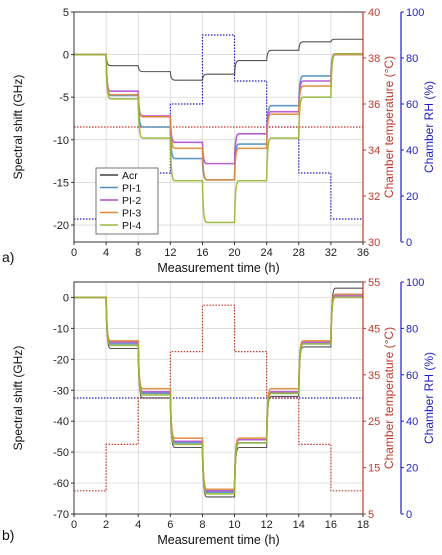 The width and height of the screenshot is (442, 555). I want to click on series-line-acr, so click(218, 59).